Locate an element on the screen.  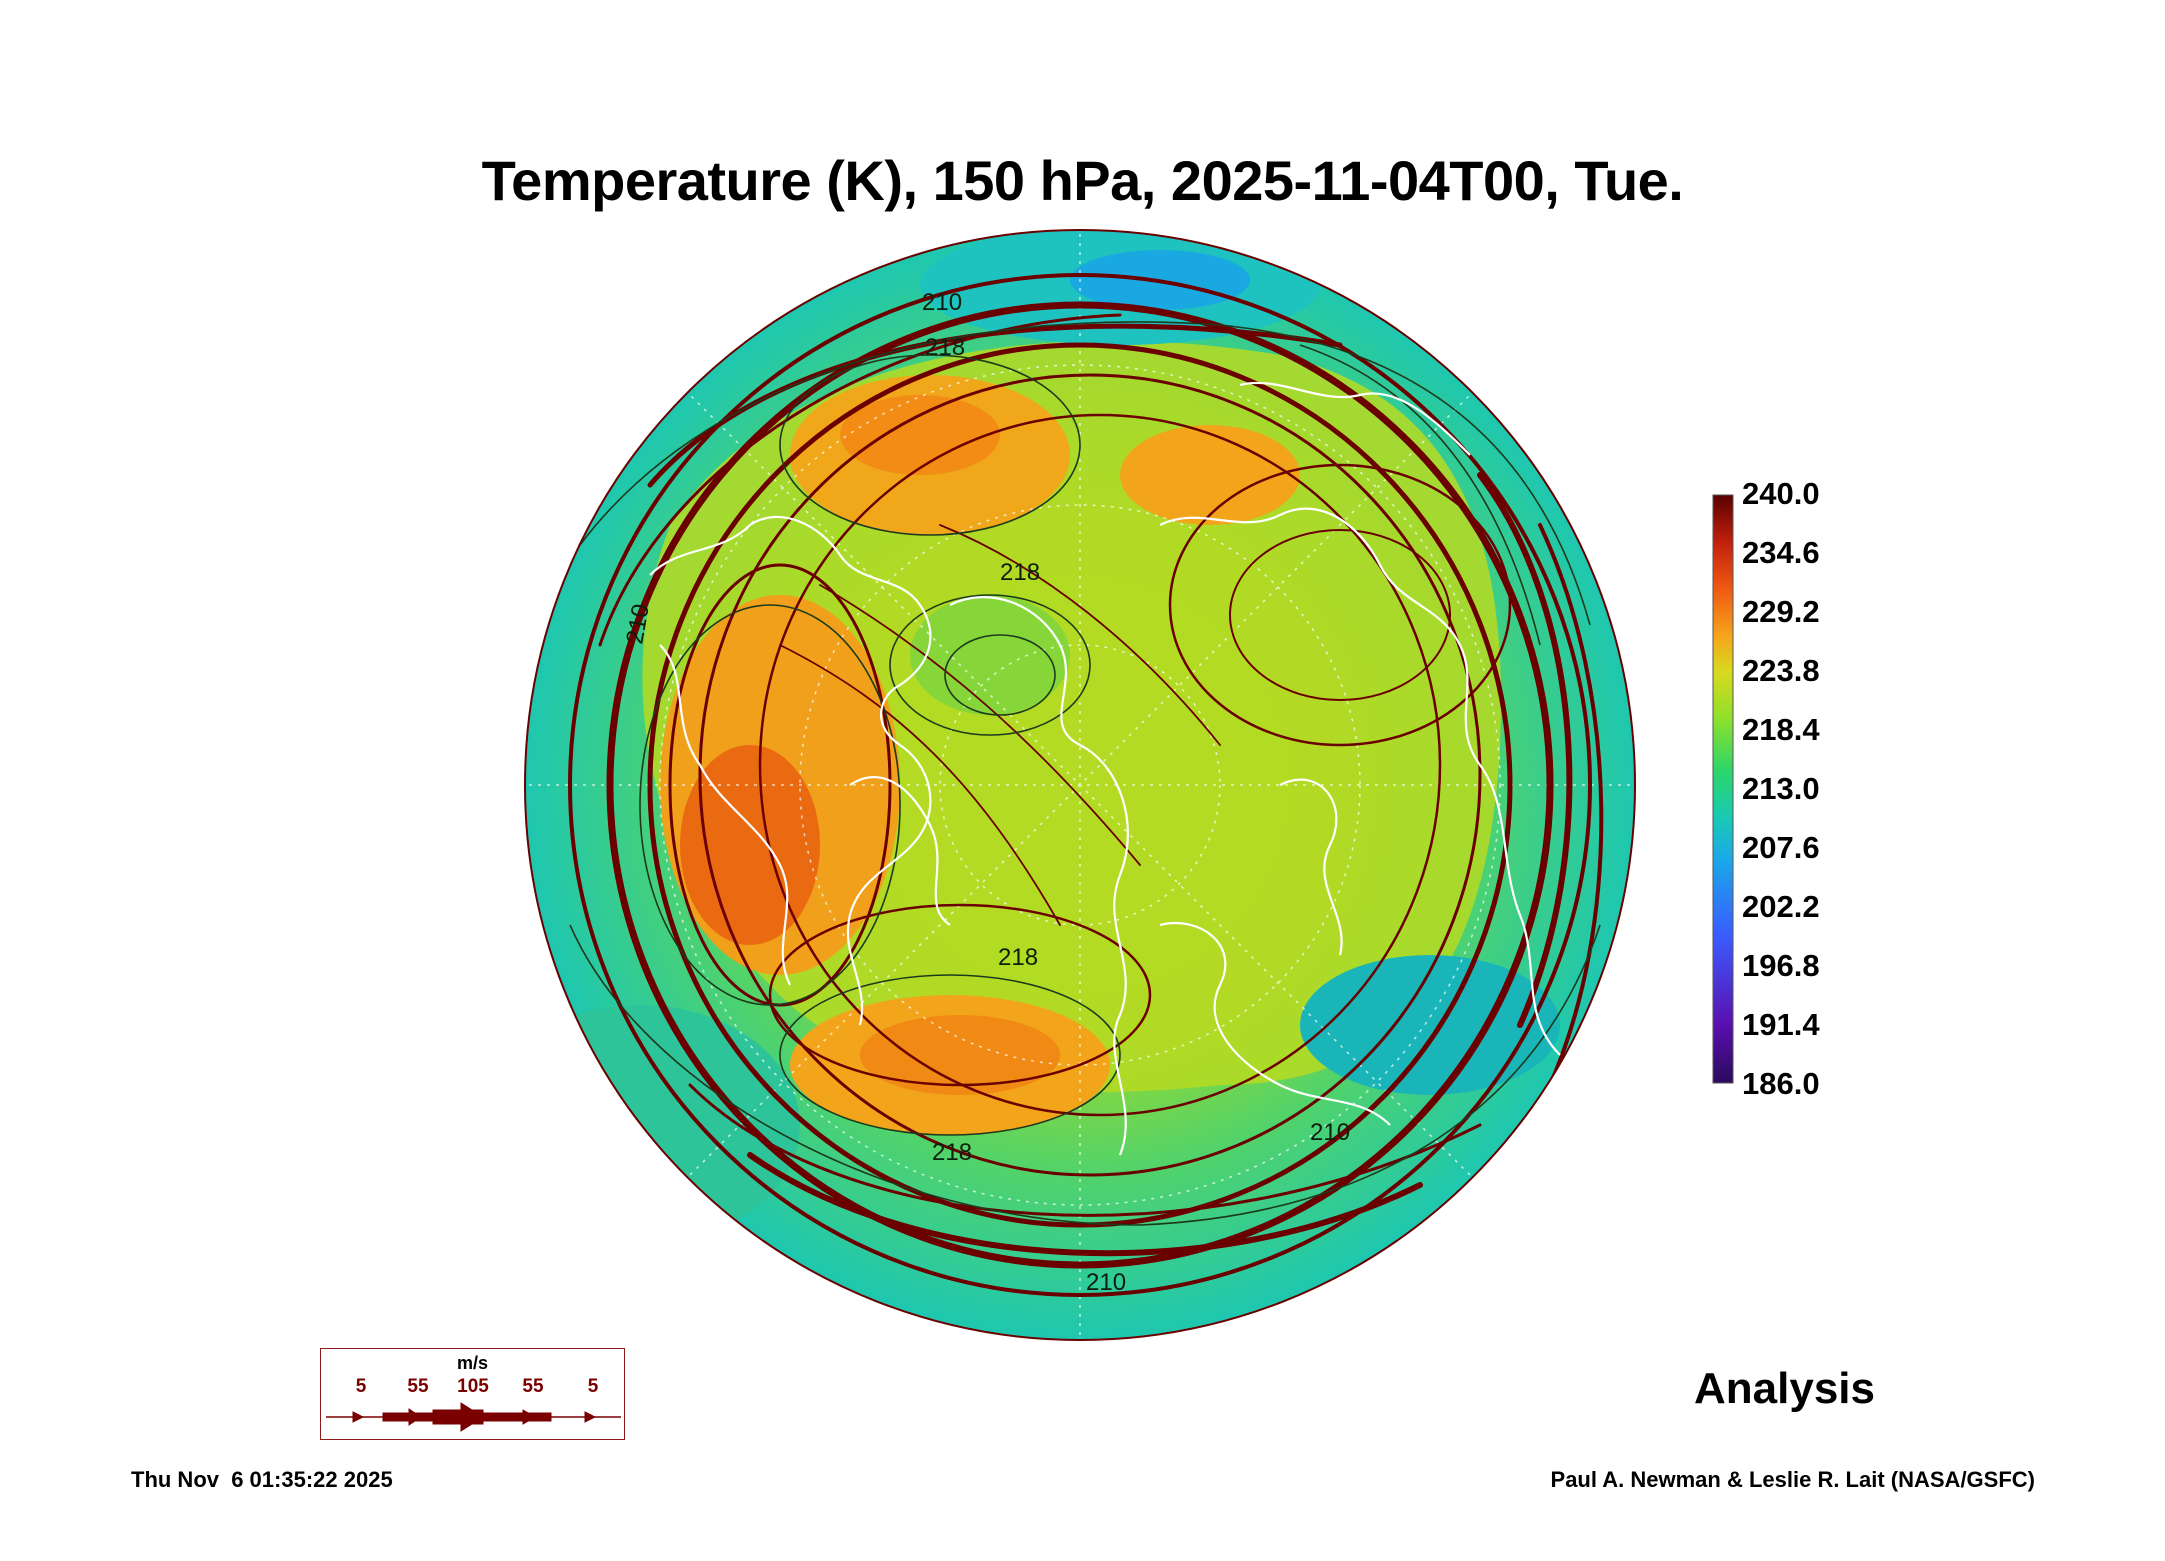
legend-arrow is located at coordinates (473, 1417).